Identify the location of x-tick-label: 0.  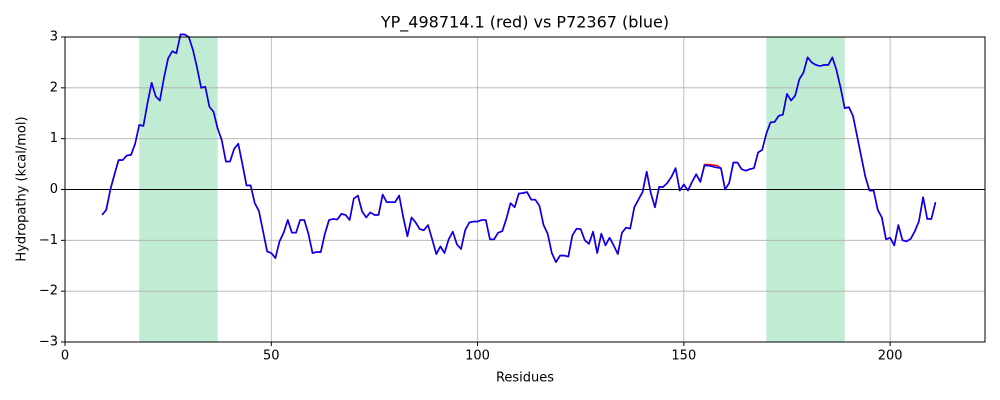
(65, 356).